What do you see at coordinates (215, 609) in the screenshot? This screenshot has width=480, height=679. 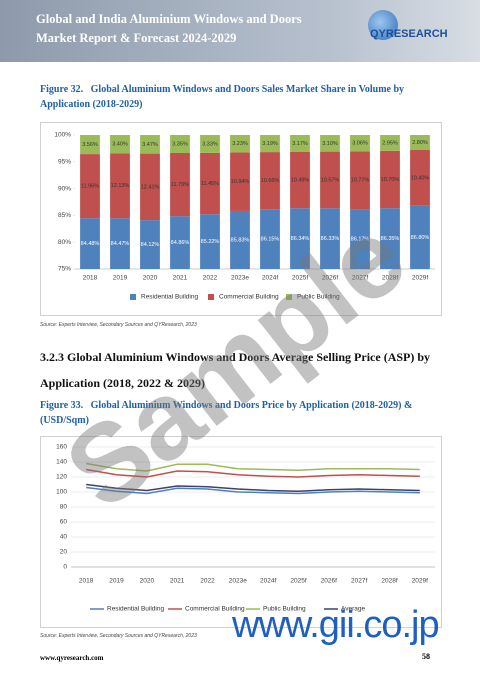 I see `legend-label: Commercial Building` at bounding box center [215, 609].